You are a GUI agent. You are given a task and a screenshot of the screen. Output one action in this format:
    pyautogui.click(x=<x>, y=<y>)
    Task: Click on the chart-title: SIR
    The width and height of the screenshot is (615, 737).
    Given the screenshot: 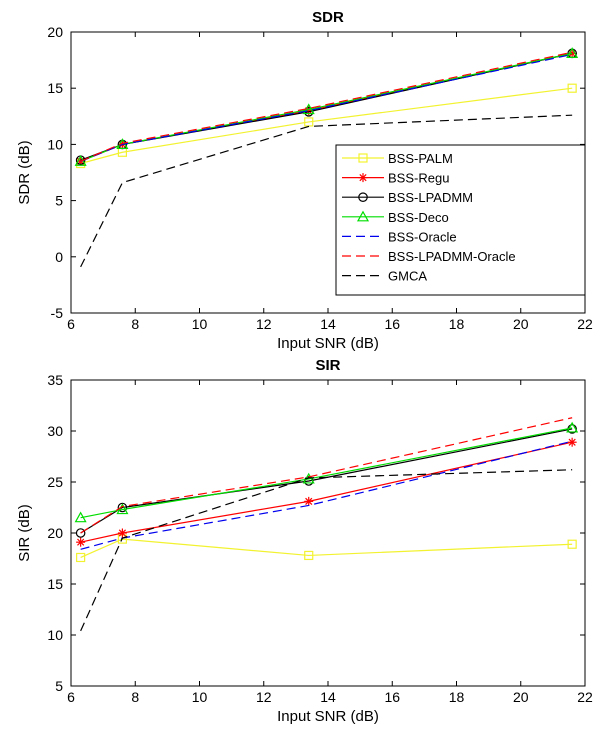 What is the action you would take?
    pyautogui.click(x=327, y=365)
    